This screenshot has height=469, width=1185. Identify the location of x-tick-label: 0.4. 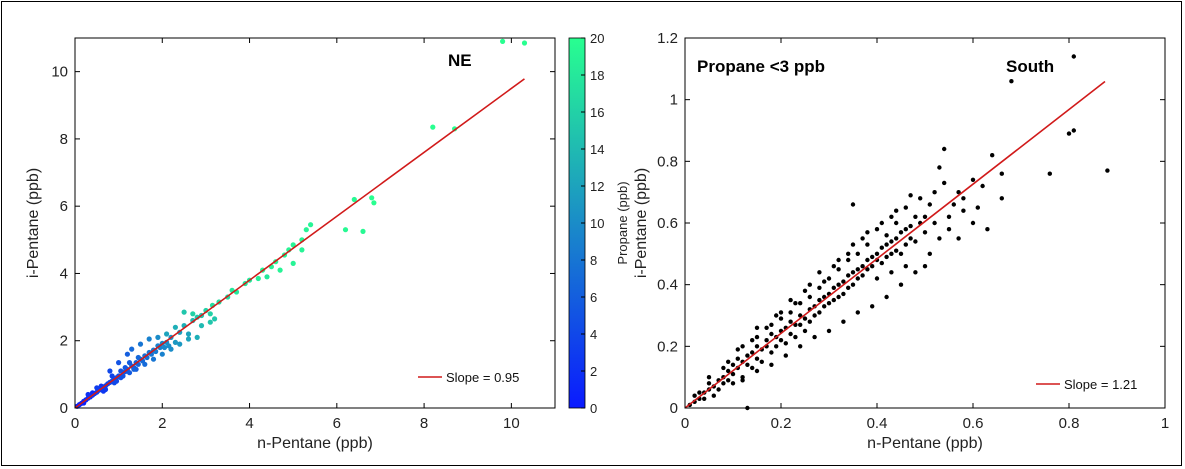
(877, 423).